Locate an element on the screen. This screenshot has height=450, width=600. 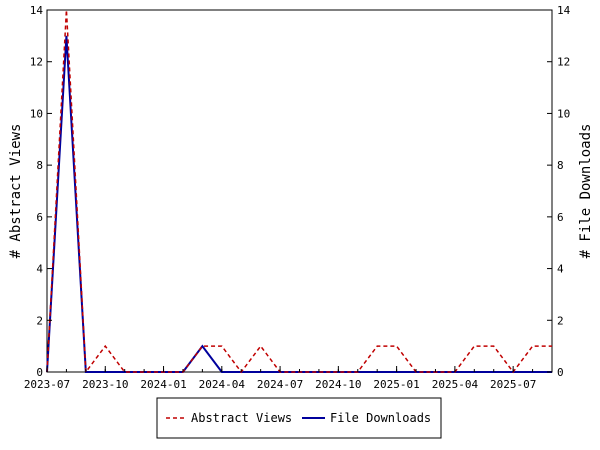
y-left-tick-label: 14 is located at coordinates (37, 10).